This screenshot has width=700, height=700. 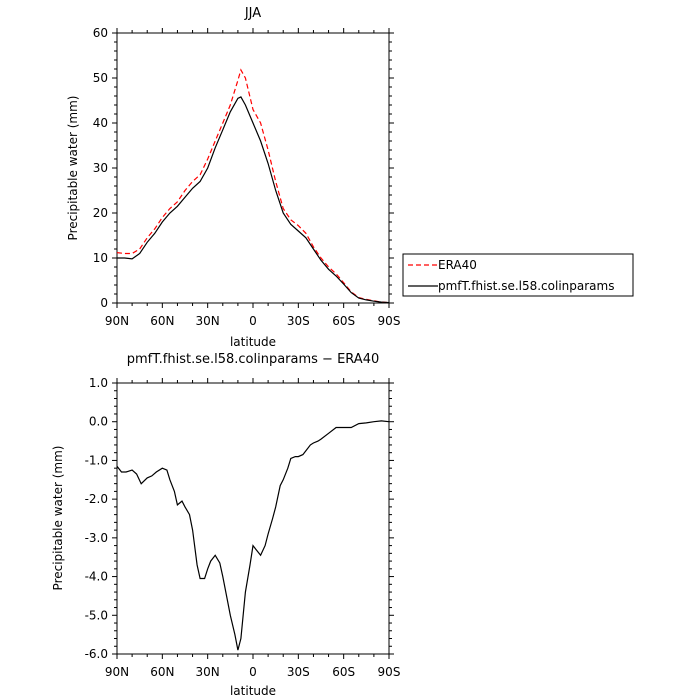 I want to click on bottom-y-tick-label: -6.0, so click(x=96, y=654).